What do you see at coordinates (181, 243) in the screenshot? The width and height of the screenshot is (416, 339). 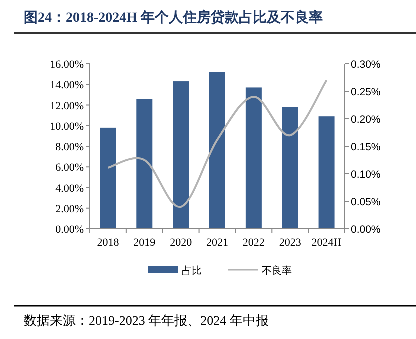 I see `x-tick-label: 2020` at bounding box center [181, 243].